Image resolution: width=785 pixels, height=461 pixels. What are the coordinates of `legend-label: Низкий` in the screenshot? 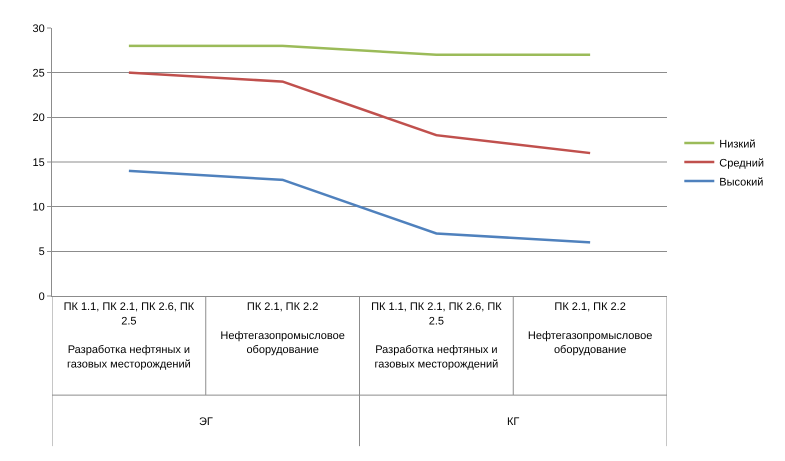 It's located at (737, 144).